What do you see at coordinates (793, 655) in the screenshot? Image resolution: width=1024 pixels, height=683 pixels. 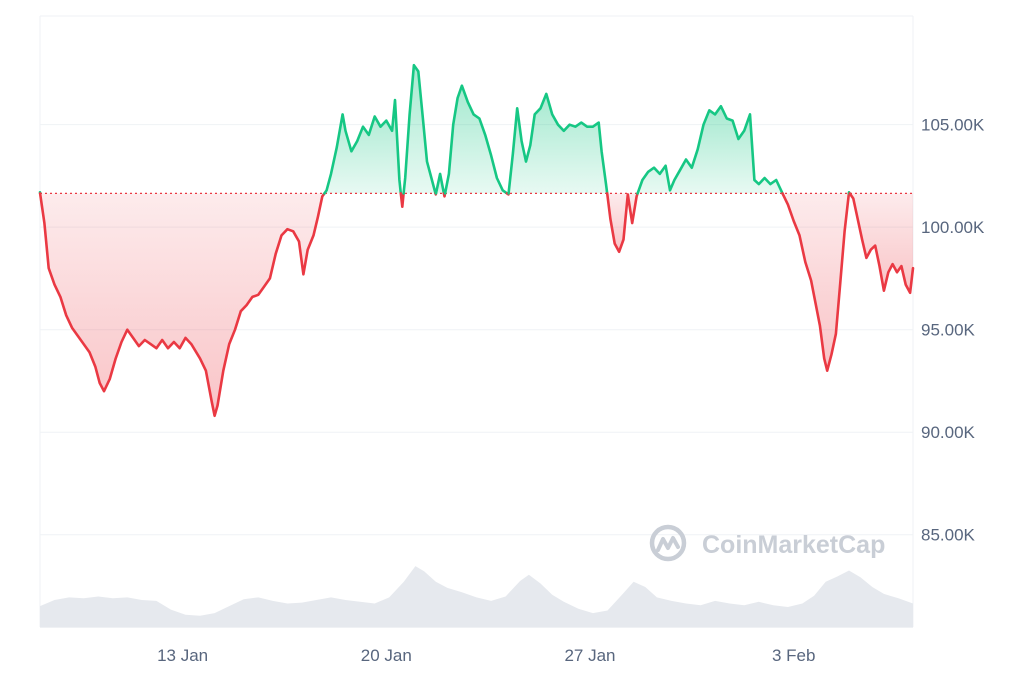 I see `x-tick-label-3: 3 Feb` at bounding box center [793, 655].